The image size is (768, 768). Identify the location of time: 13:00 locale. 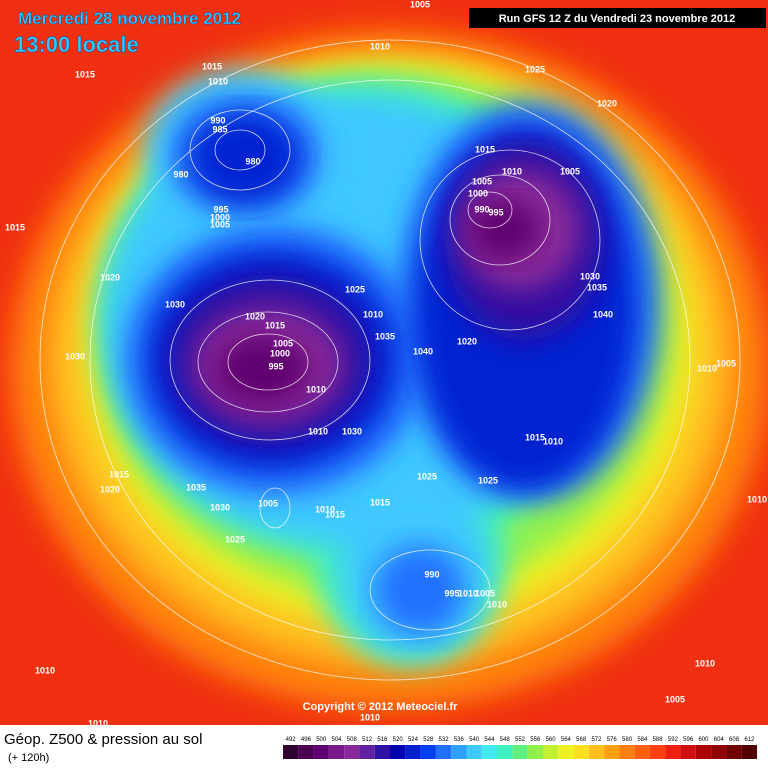
(76, 44).